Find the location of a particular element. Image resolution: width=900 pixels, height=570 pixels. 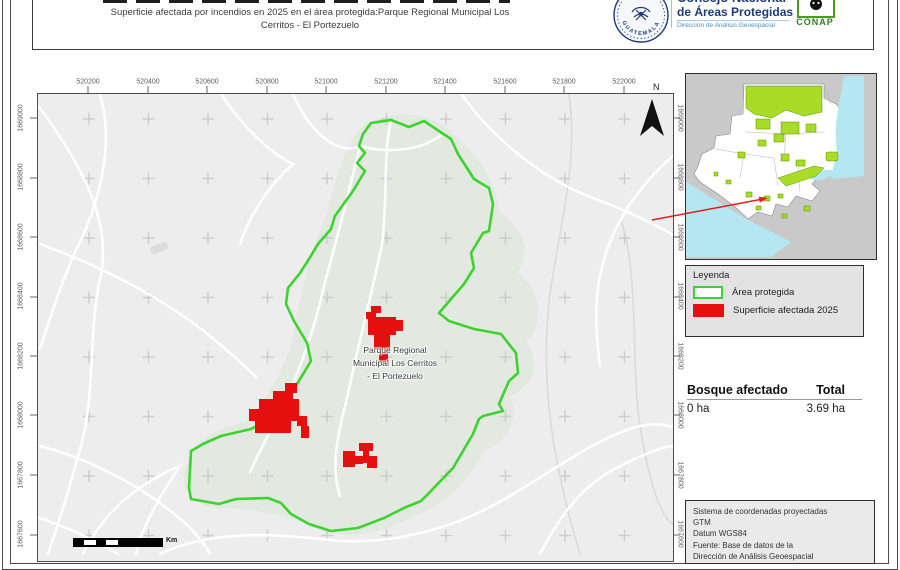

y-axis-label-left: 1667600 is located at coordinates (21, 534).